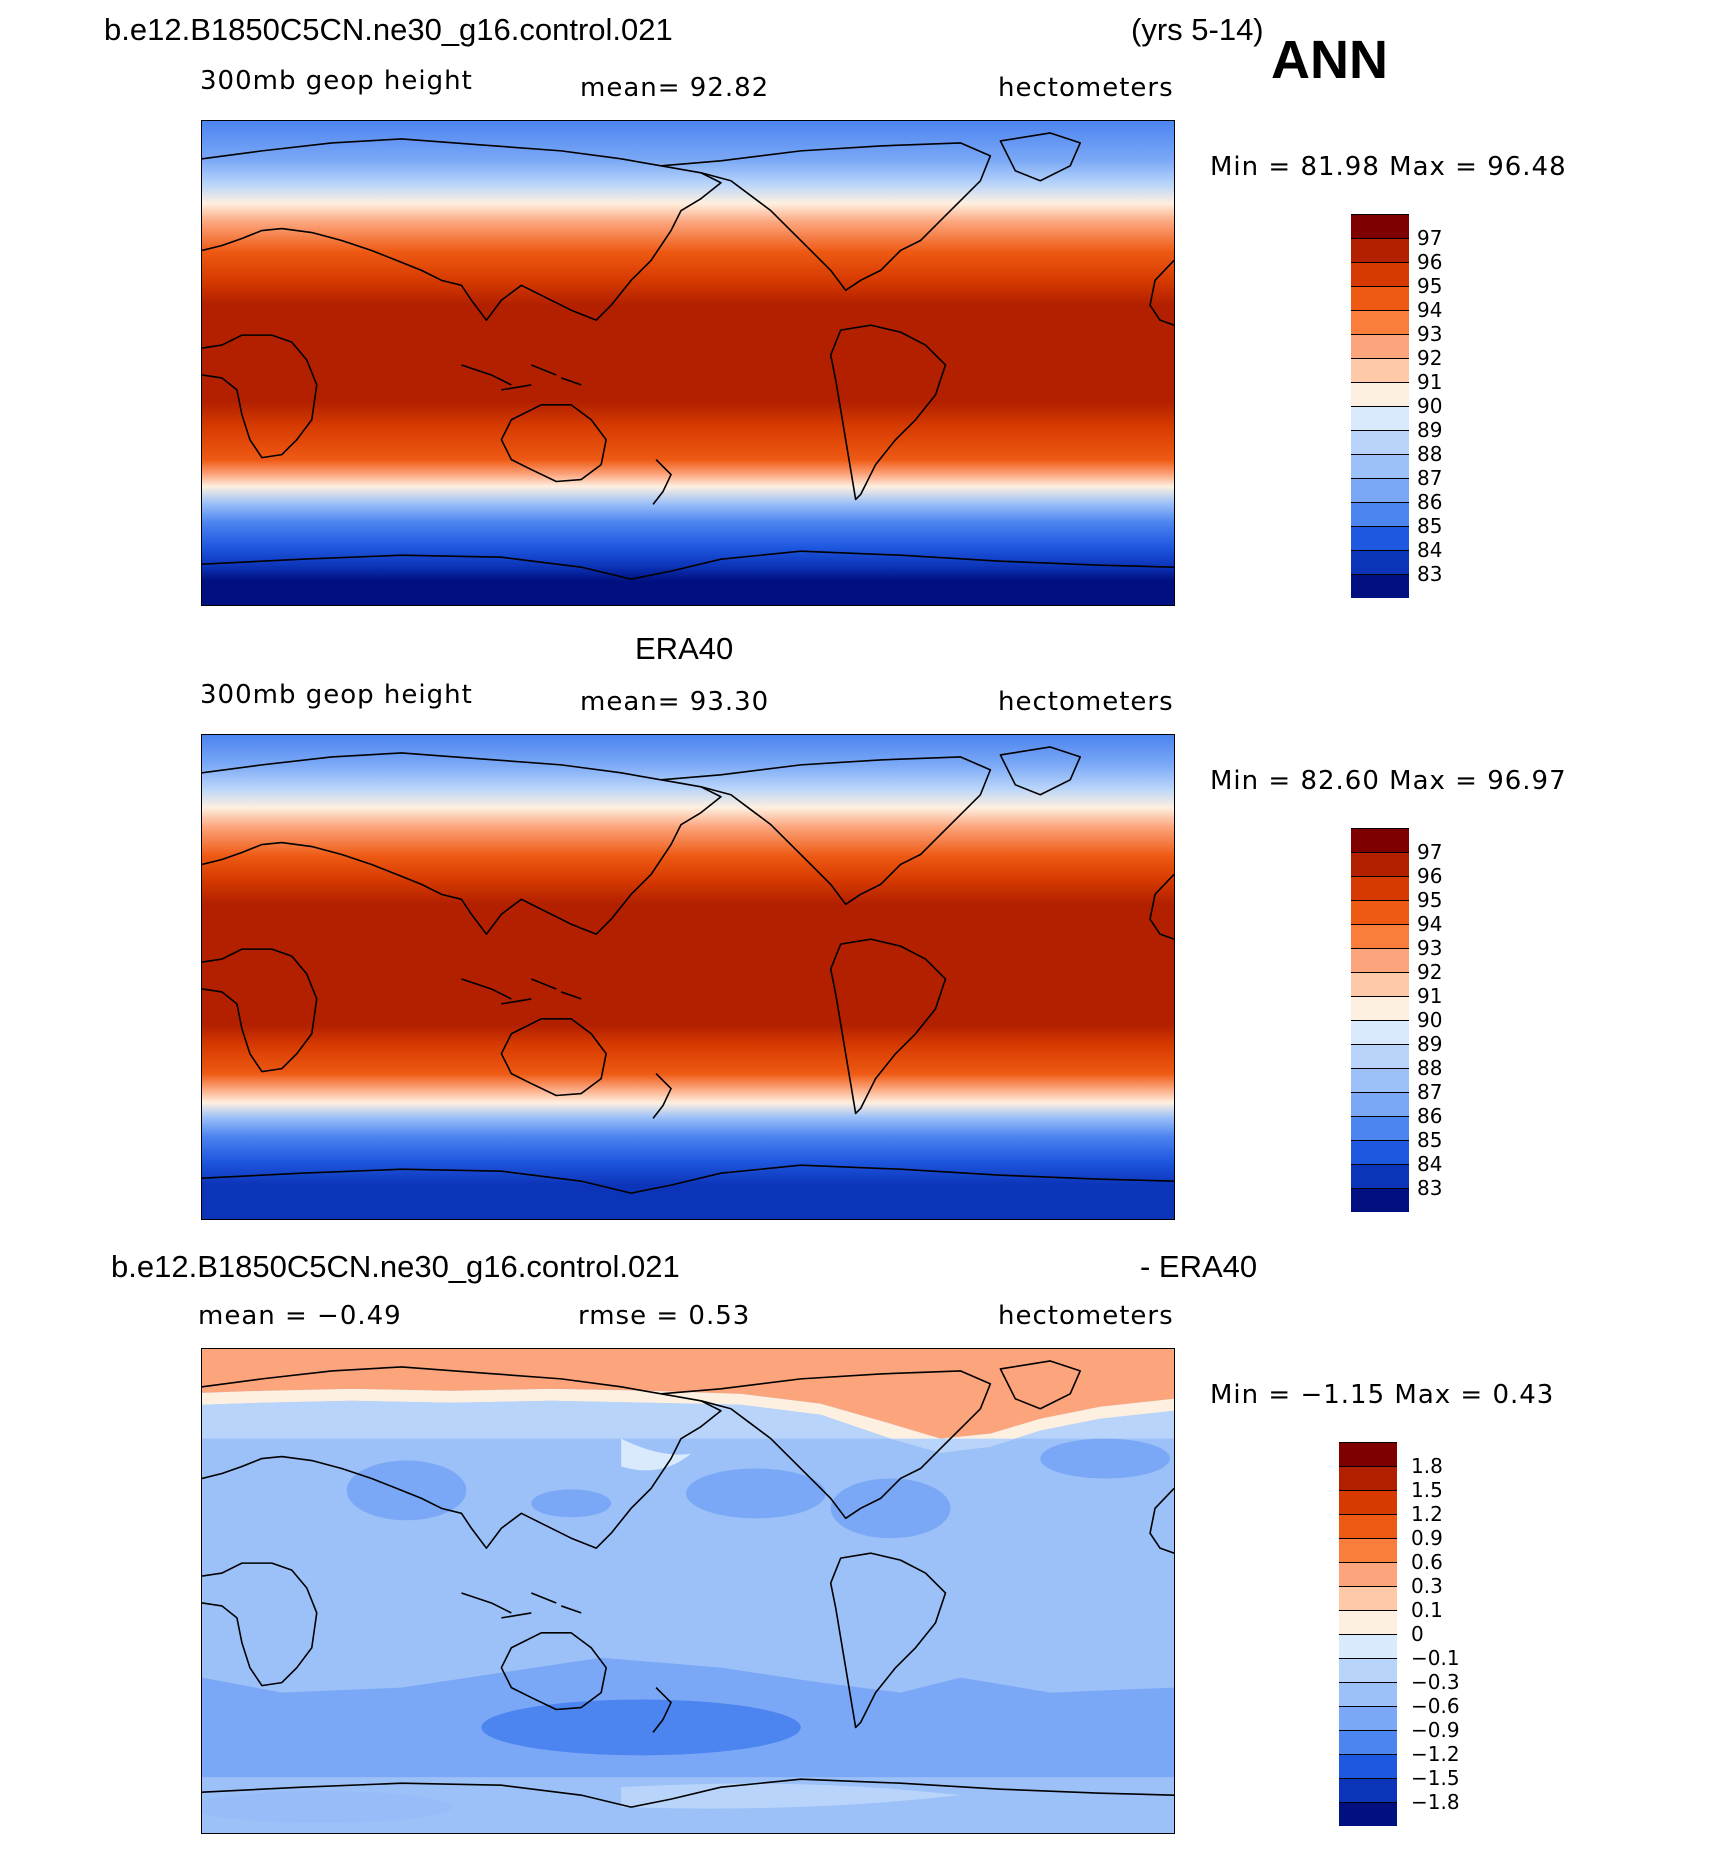 This screenshot has height=1858, width=1710. What do you see at coordinates (1329, 60) in the screenshot?
I see `season-label: ANN` at bounding box center [1329, 60].